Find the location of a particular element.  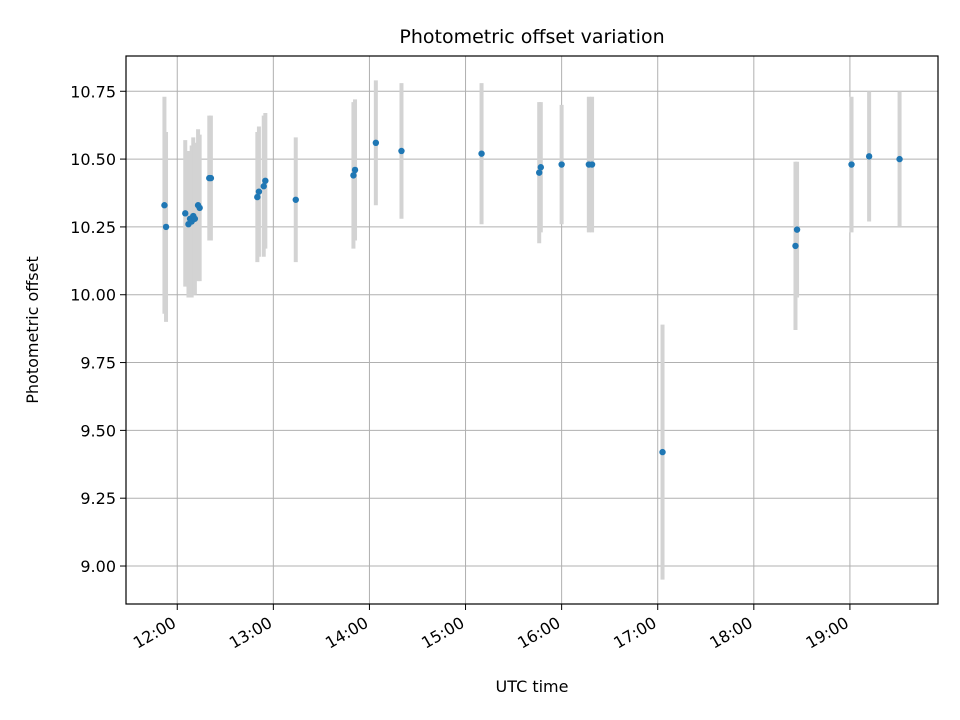

y-axis: 9.00 9.25 9.50 9.75 10.00 10.25 10.50 10.75 is located at coordinates (98, 329).